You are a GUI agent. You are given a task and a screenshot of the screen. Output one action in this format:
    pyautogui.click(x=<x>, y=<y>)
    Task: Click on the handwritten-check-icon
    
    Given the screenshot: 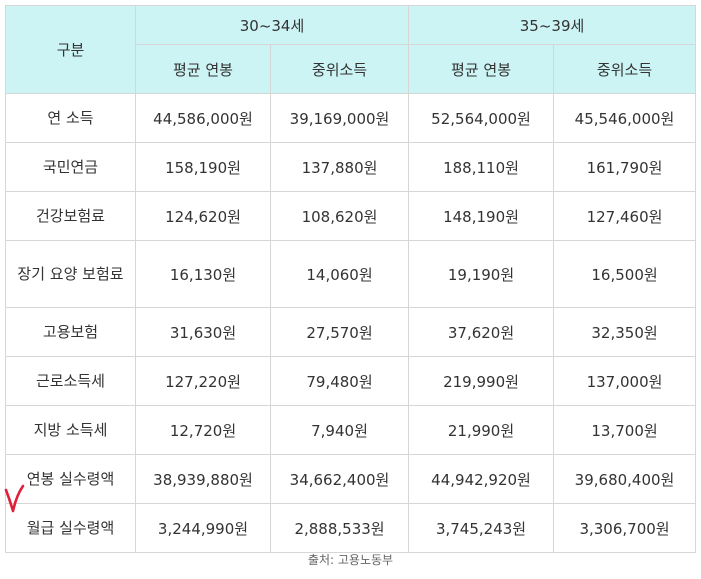 What is the action you would take?
    pyautogui.click(x=14, y=498)
    